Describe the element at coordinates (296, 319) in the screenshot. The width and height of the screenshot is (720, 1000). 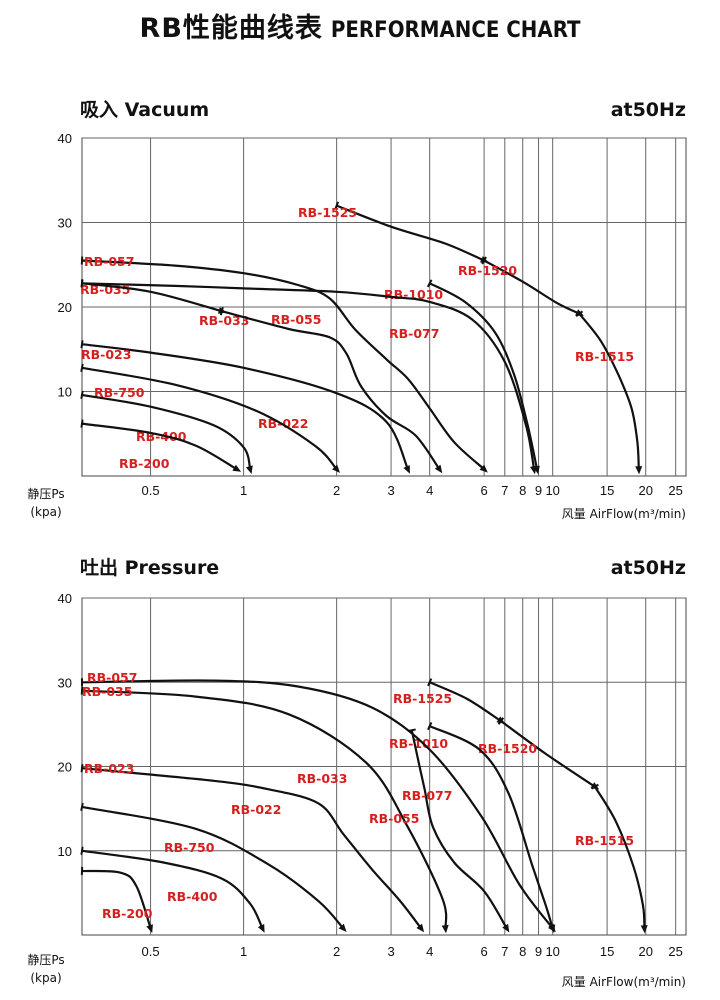
I see `vacuum-label-rb-055: RB-055` at that location.